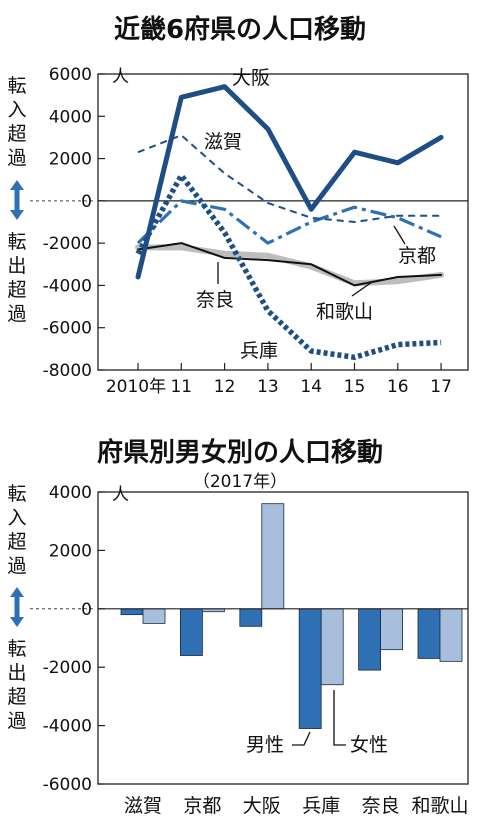 The height and width of the screenshot is (834, 480). Describe the element at coordinates (398, 387) in the screenshot. I see `x-tick-label: 16` at that location.